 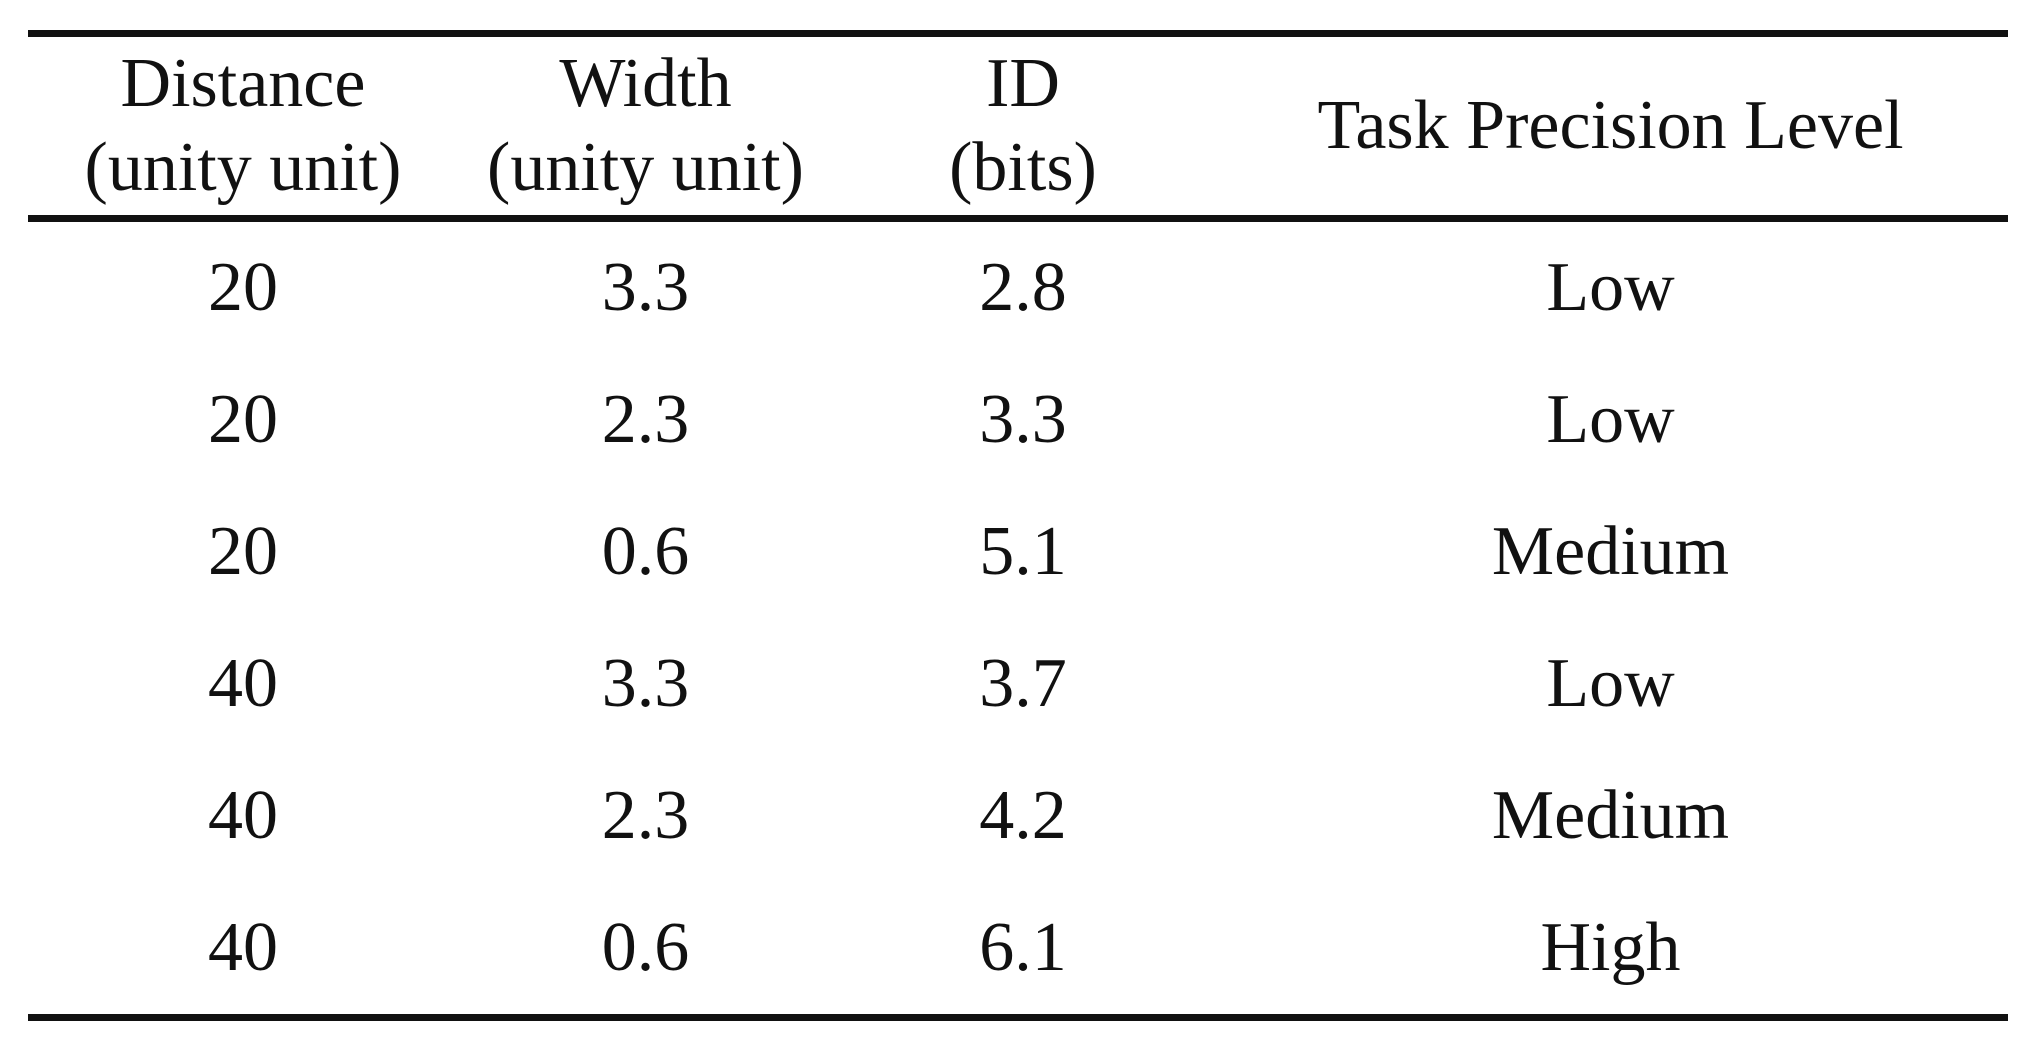 I want to click on cell-id: 5.1, so click(x=1023, y=551).